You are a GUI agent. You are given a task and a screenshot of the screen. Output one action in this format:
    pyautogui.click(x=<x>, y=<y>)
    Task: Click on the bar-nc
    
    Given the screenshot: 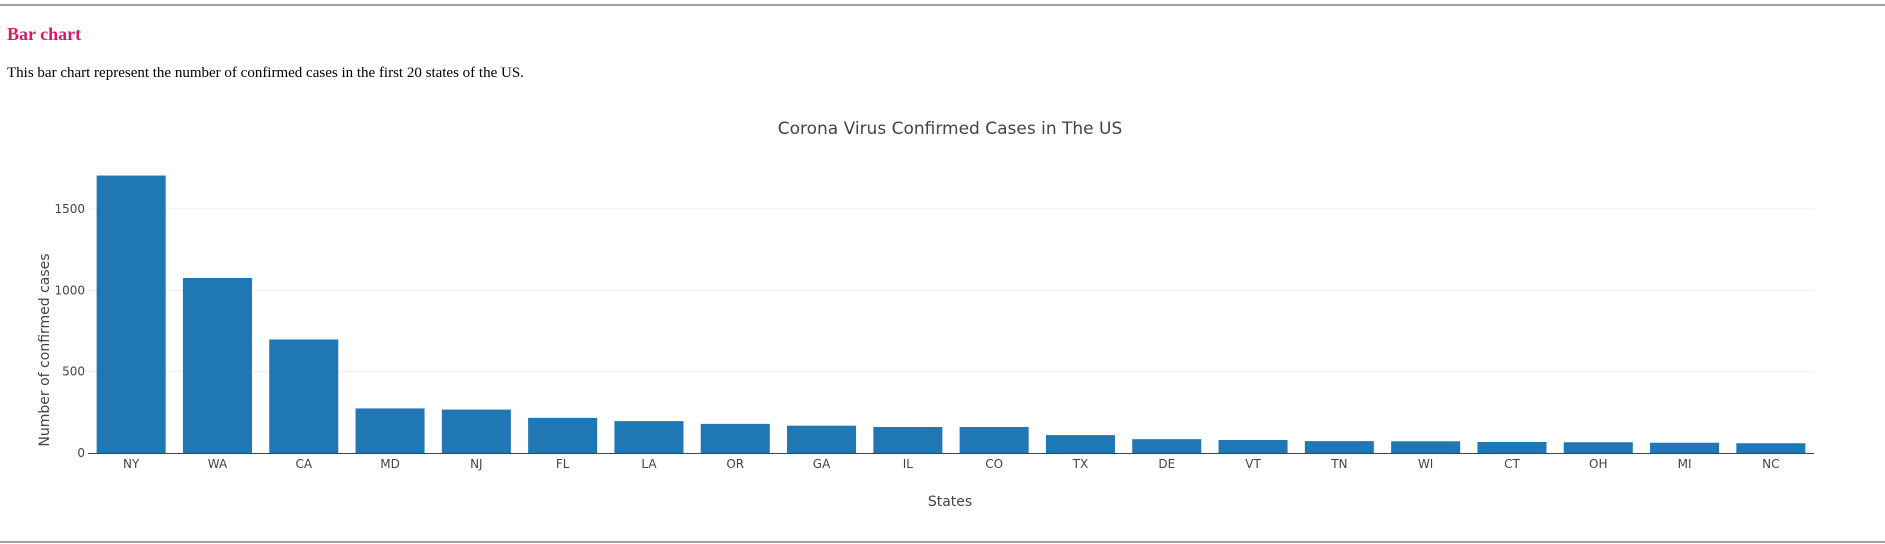 What is the action you would take?
    pyautogui.click(x=1771, y=448)
    